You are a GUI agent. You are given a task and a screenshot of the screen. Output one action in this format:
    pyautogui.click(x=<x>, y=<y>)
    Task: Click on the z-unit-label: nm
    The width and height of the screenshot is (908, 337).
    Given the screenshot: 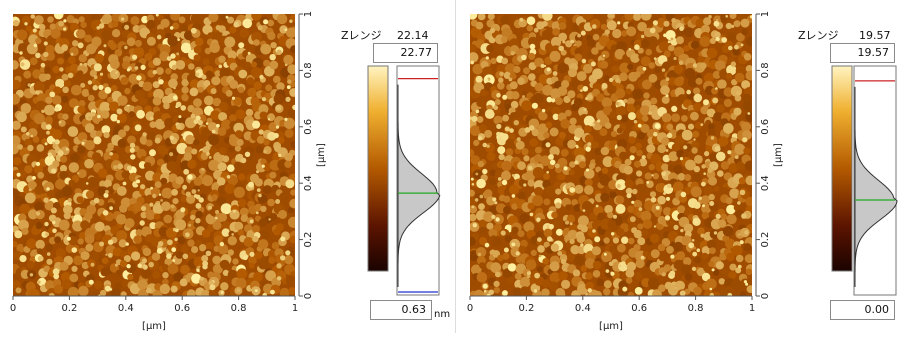 What is the action you would take?
    pyautogui.click(x=442, y=314)
    